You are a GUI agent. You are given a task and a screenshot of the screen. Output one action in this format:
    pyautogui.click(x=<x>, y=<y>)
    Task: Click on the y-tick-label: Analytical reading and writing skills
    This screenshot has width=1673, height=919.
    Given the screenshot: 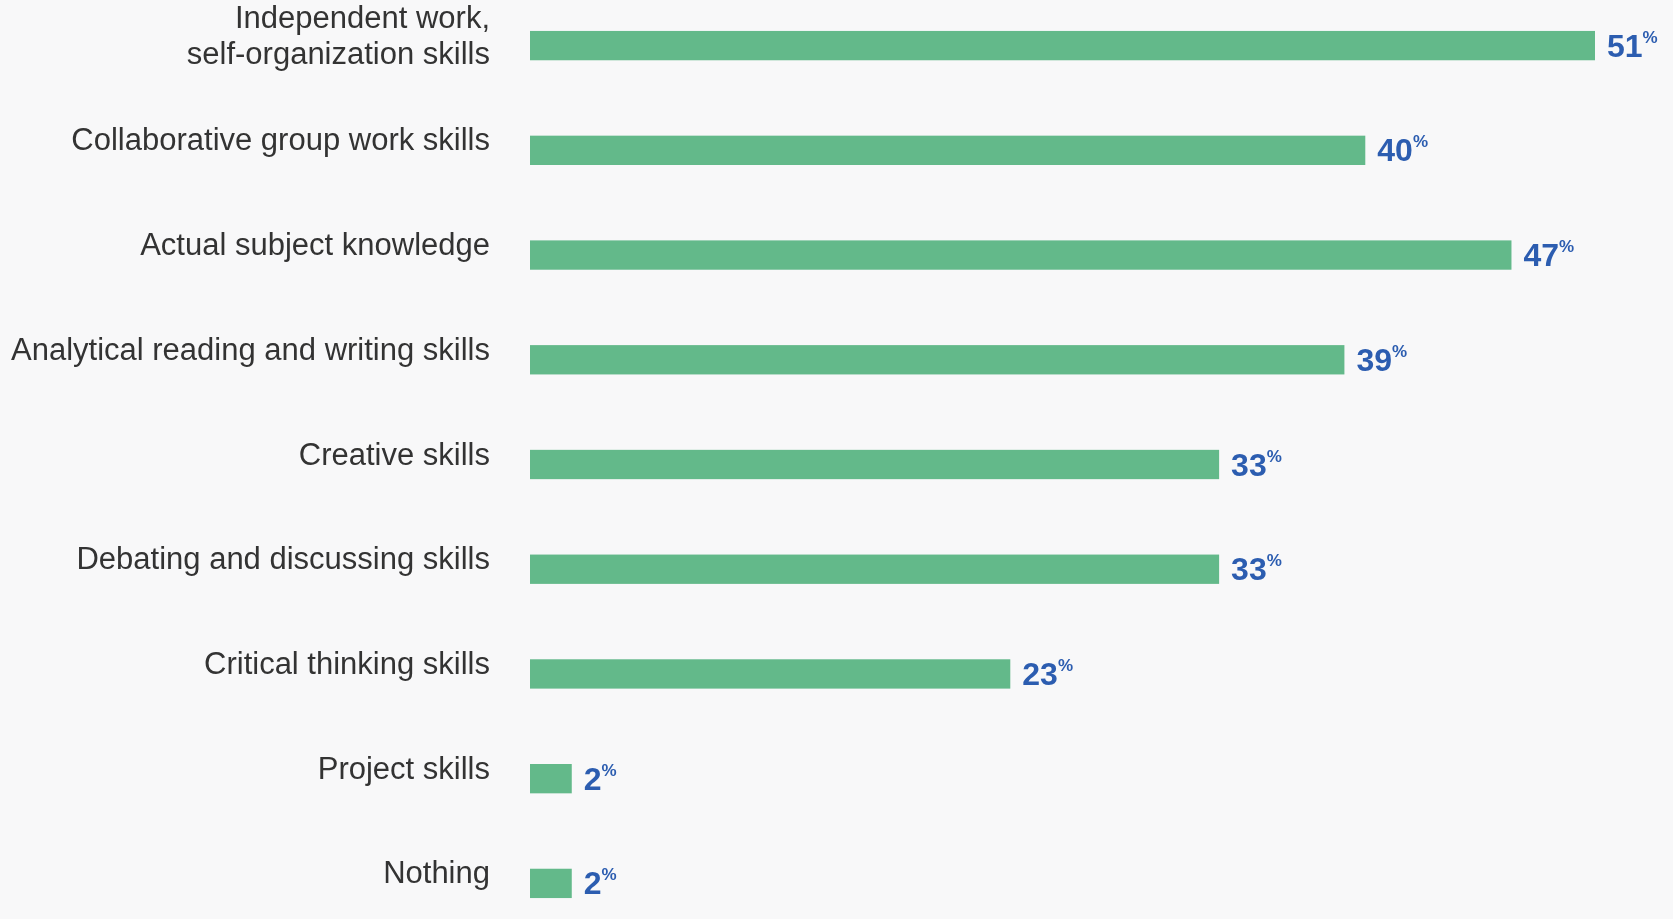 What is the action you would take?
    pyautogui.click(x=250, y=349)
    